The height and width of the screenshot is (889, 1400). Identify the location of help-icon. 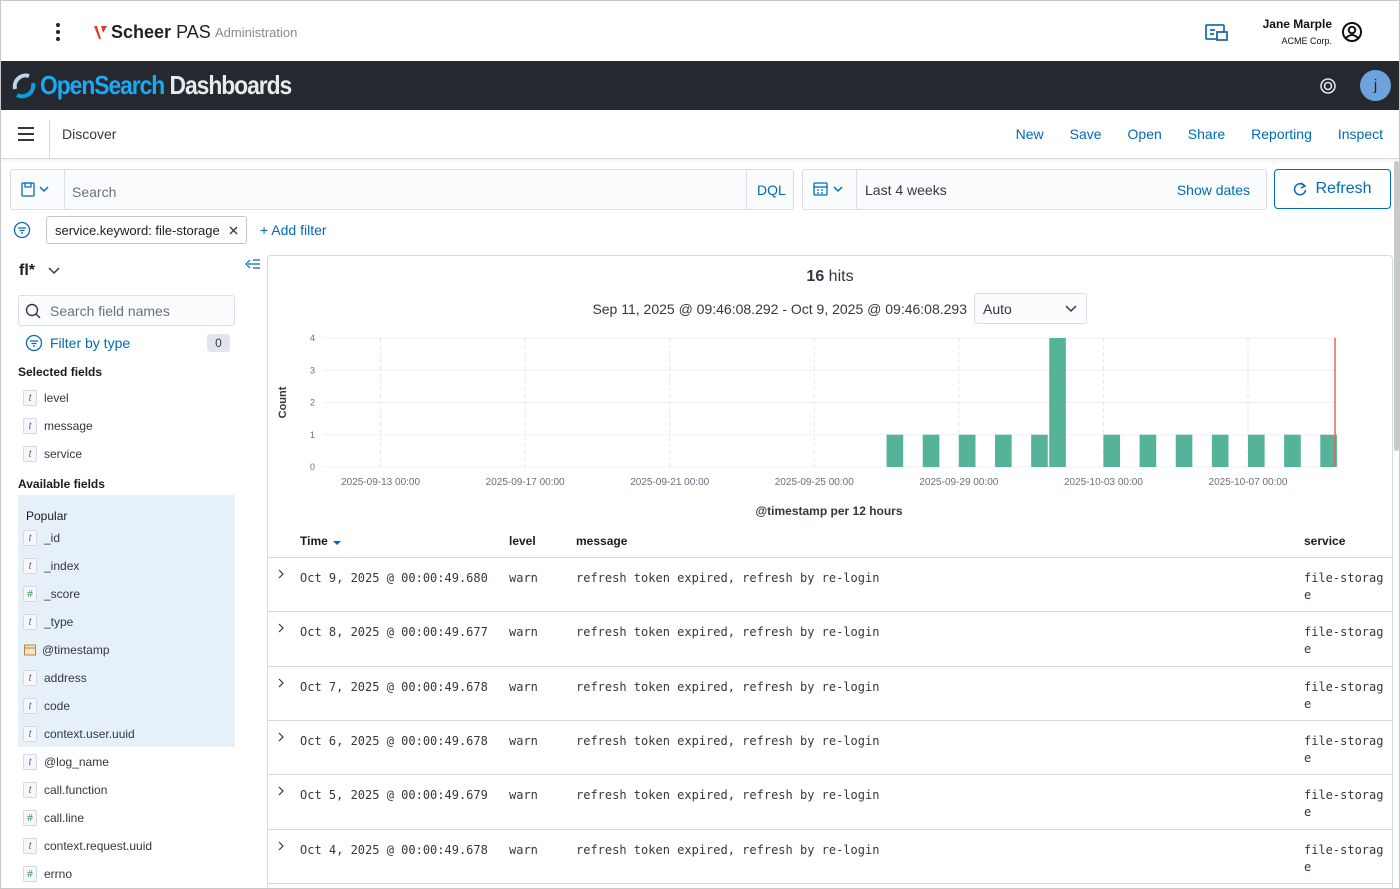
(1328, 86).